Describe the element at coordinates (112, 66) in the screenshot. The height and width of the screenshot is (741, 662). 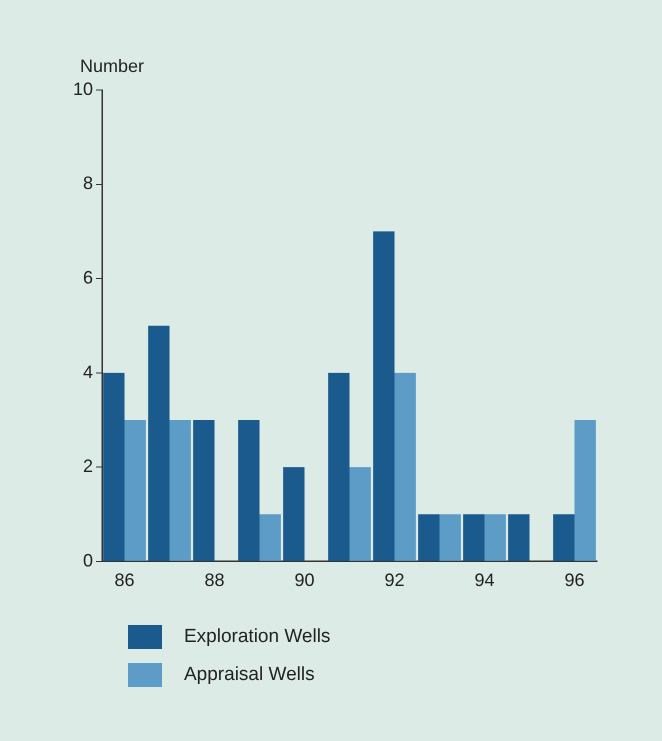
I see `y-axis-title: Number` at that location.